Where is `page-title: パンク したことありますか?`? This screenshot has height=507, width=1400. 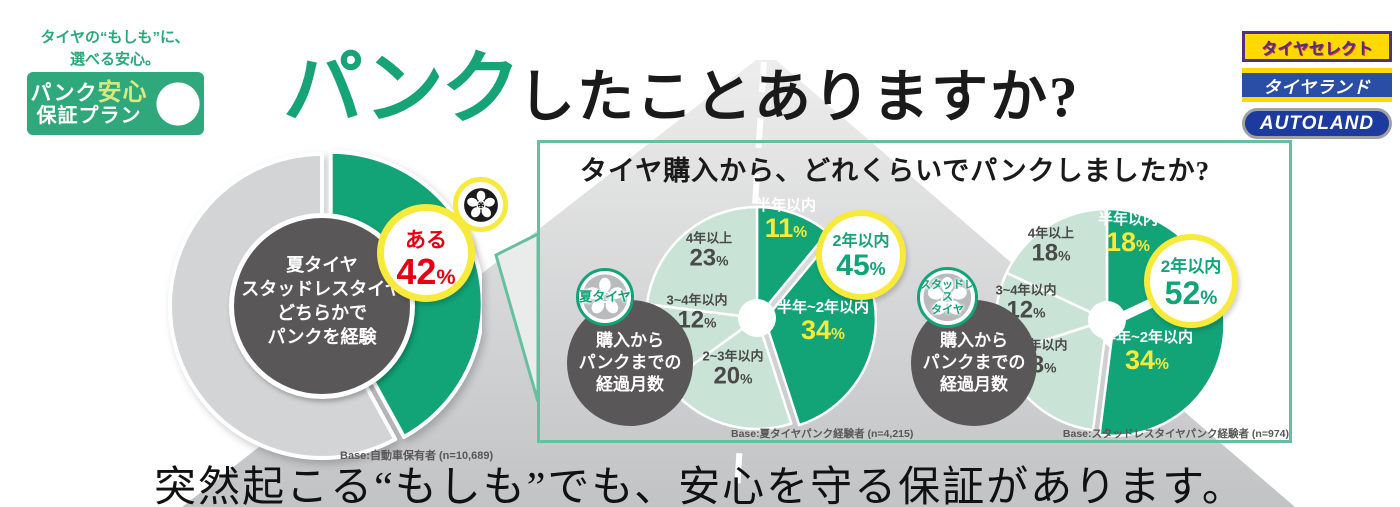 page-title: パンク したことありますか? is located at coordinates (681, 82).